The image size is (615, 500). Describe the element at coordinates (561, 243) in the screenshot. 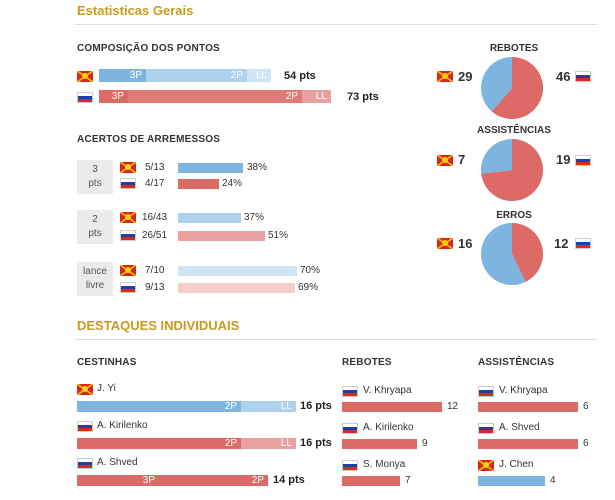

I see `russia-turnovers: 12` at that location.